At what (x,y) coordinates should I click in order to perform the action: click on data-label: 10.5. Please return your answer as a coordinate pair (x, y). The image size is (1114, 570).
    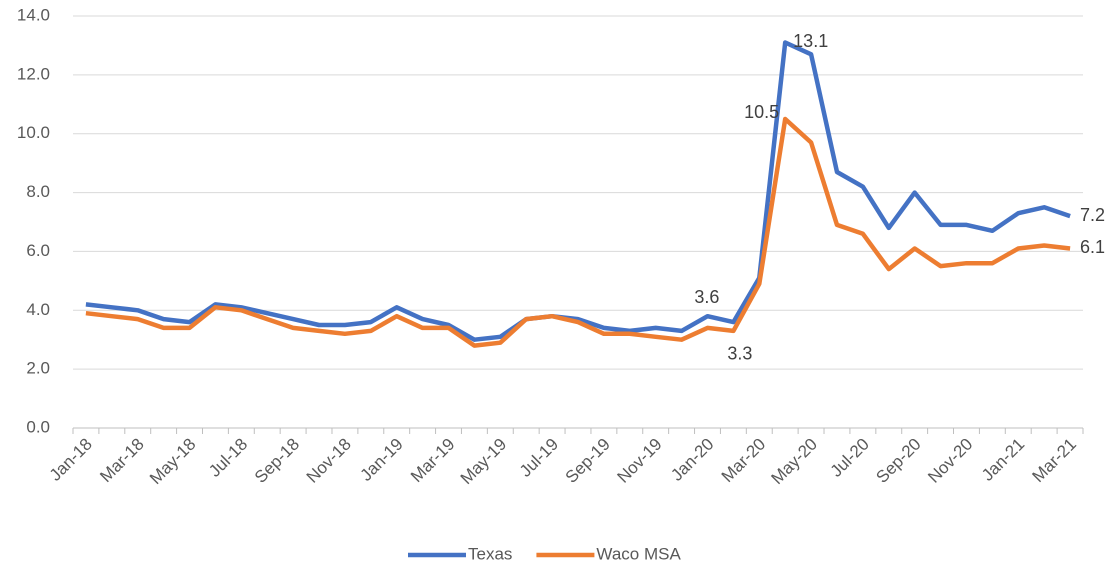
    Looking at the image, I should click on (761, 112).